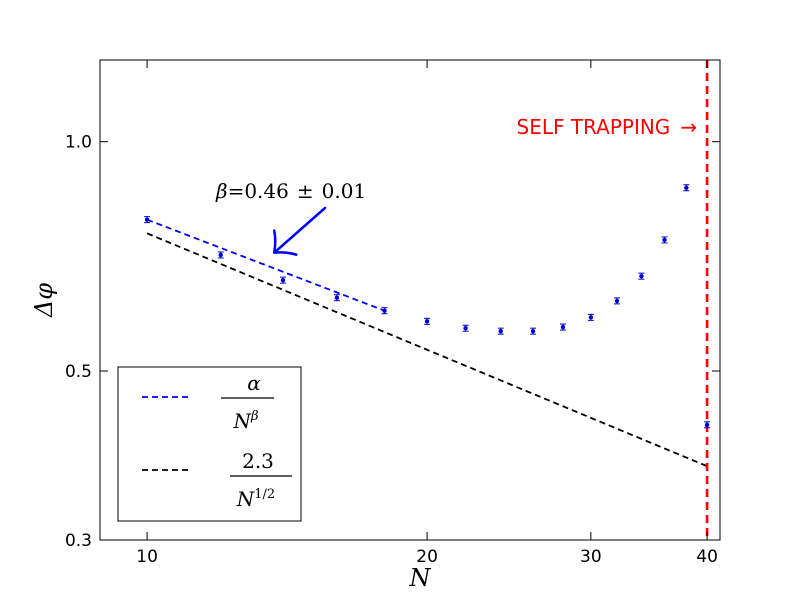  I want to click on self-trapping-annotation: SELF TRAPPING →, so click(607, 127).